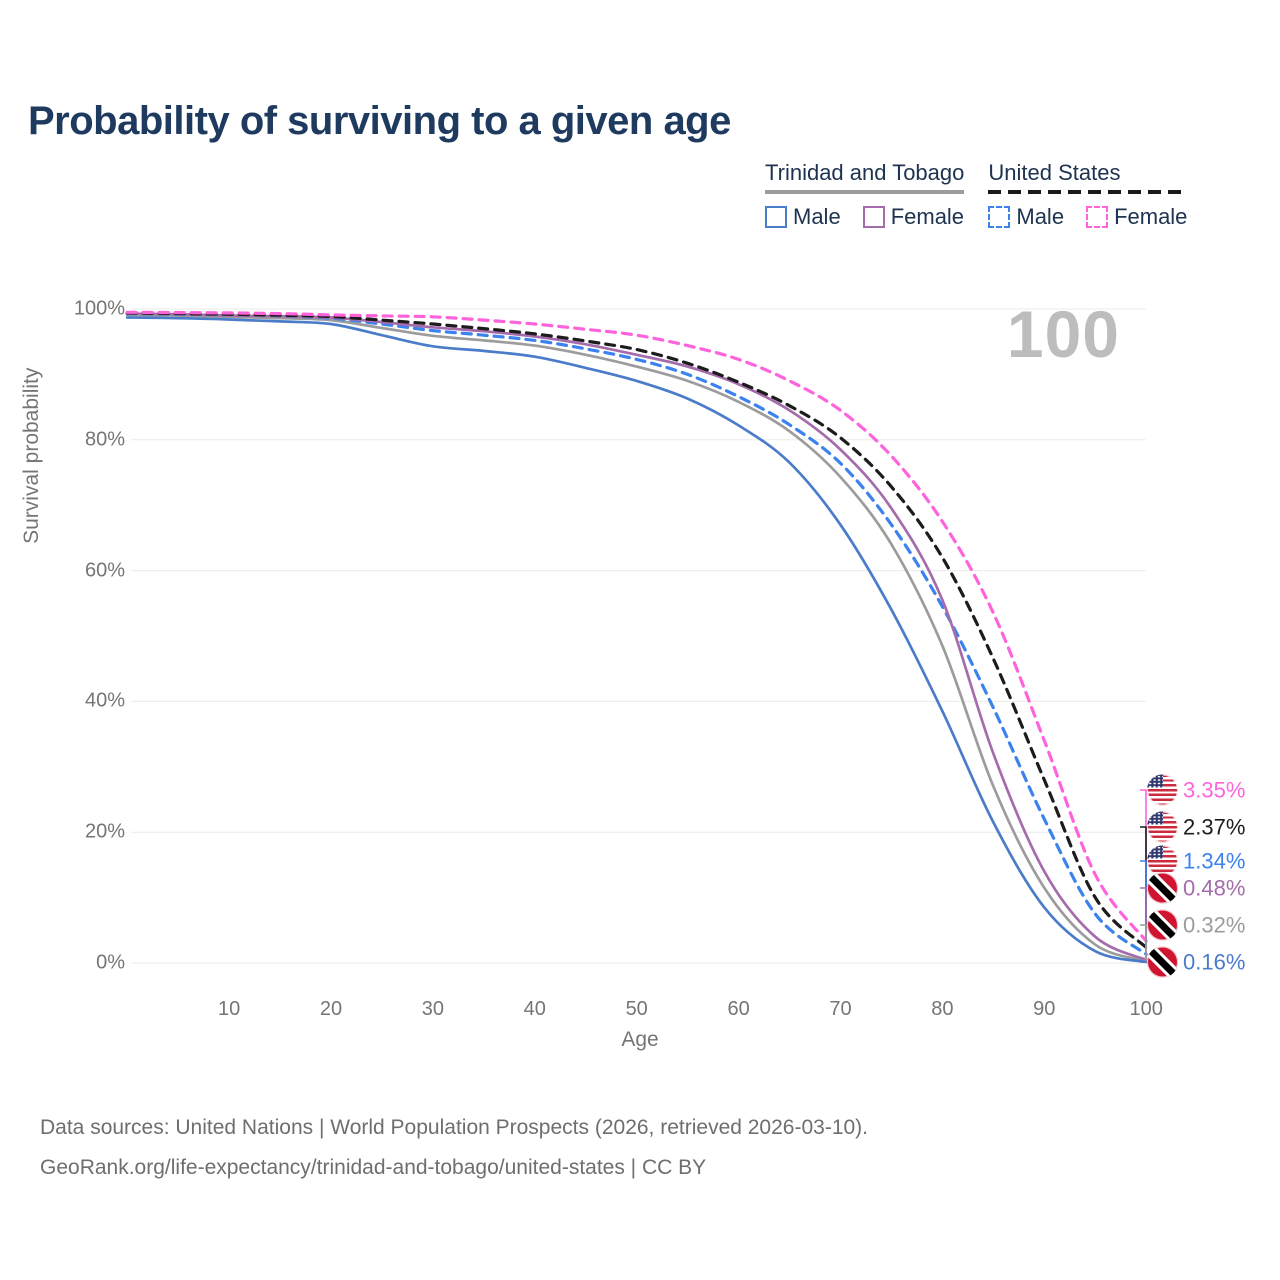 The width and height of the screenshot is (1280, 1280). I want to click on tt-male-swatch-icon, so click(776, 217).